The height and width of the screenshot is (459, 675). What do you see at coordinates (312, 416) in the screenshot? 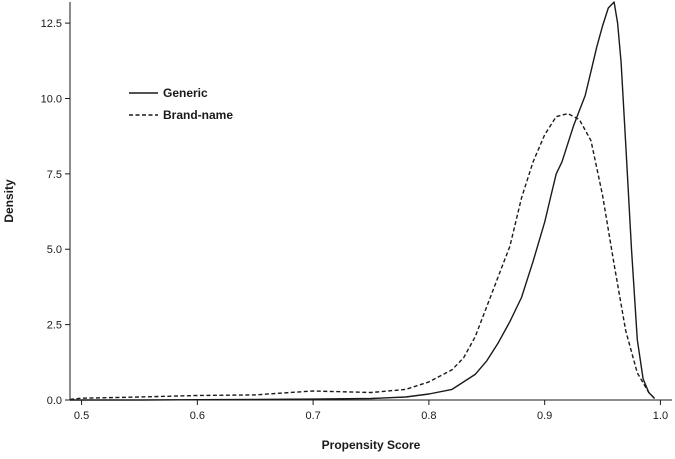
I see `x-tick-label: 0.7` at bounding box center [312, 416].